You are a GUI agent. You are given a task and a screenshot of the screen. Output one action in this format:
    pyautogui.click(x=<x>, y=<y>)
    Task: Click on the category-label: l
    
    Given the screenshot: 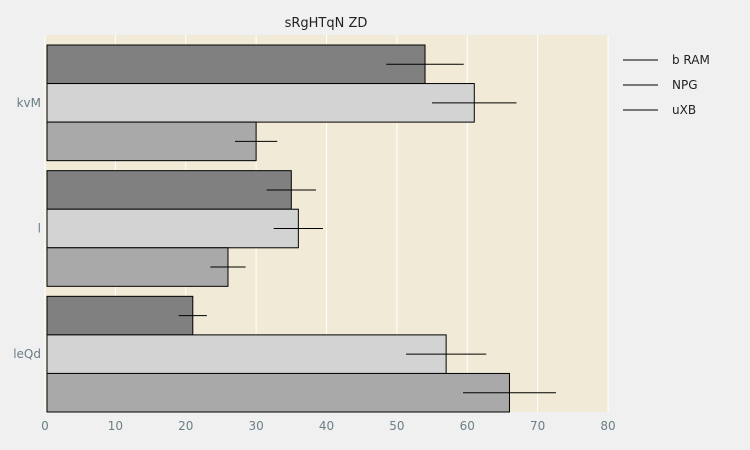 What is the action you would take?
    pyautogui.click(x=39, y=229)
    